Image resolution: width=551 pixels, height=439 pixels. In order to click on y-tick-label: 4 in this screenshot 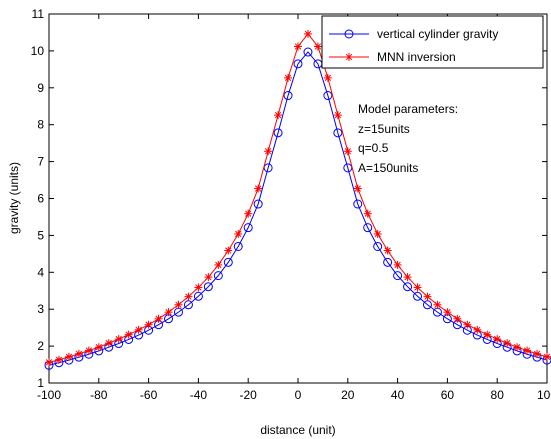, I will do `click(40, 272)`.